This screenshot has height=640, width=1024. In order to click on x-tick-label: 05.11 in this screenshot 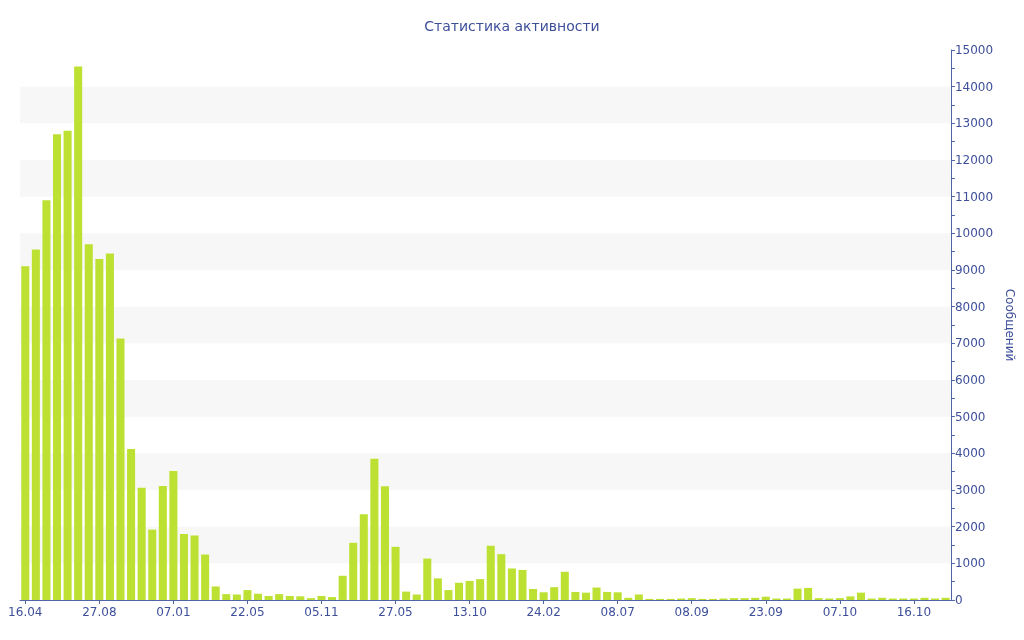, I will do `click(321, 612)`.